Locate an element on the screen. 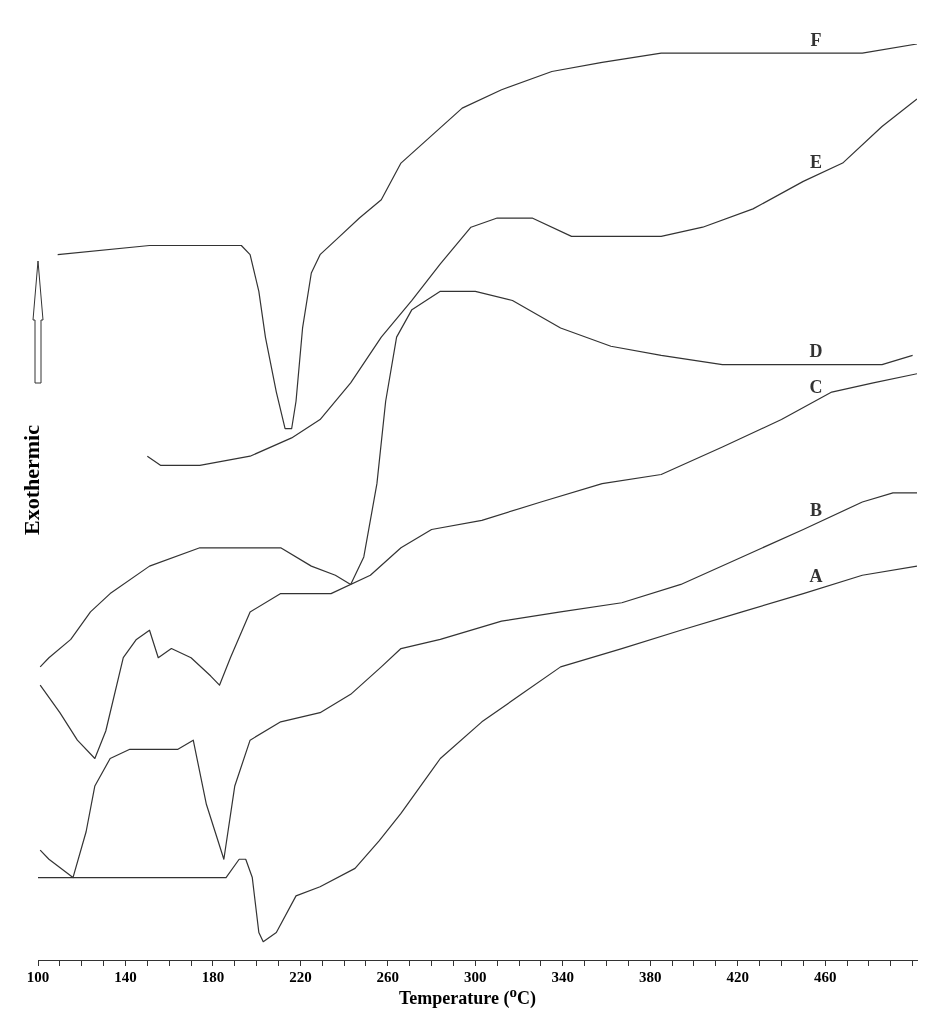 This screenshot has height=1024, width=935. x-tick-label: 260 is located at coordinates (388, 976).